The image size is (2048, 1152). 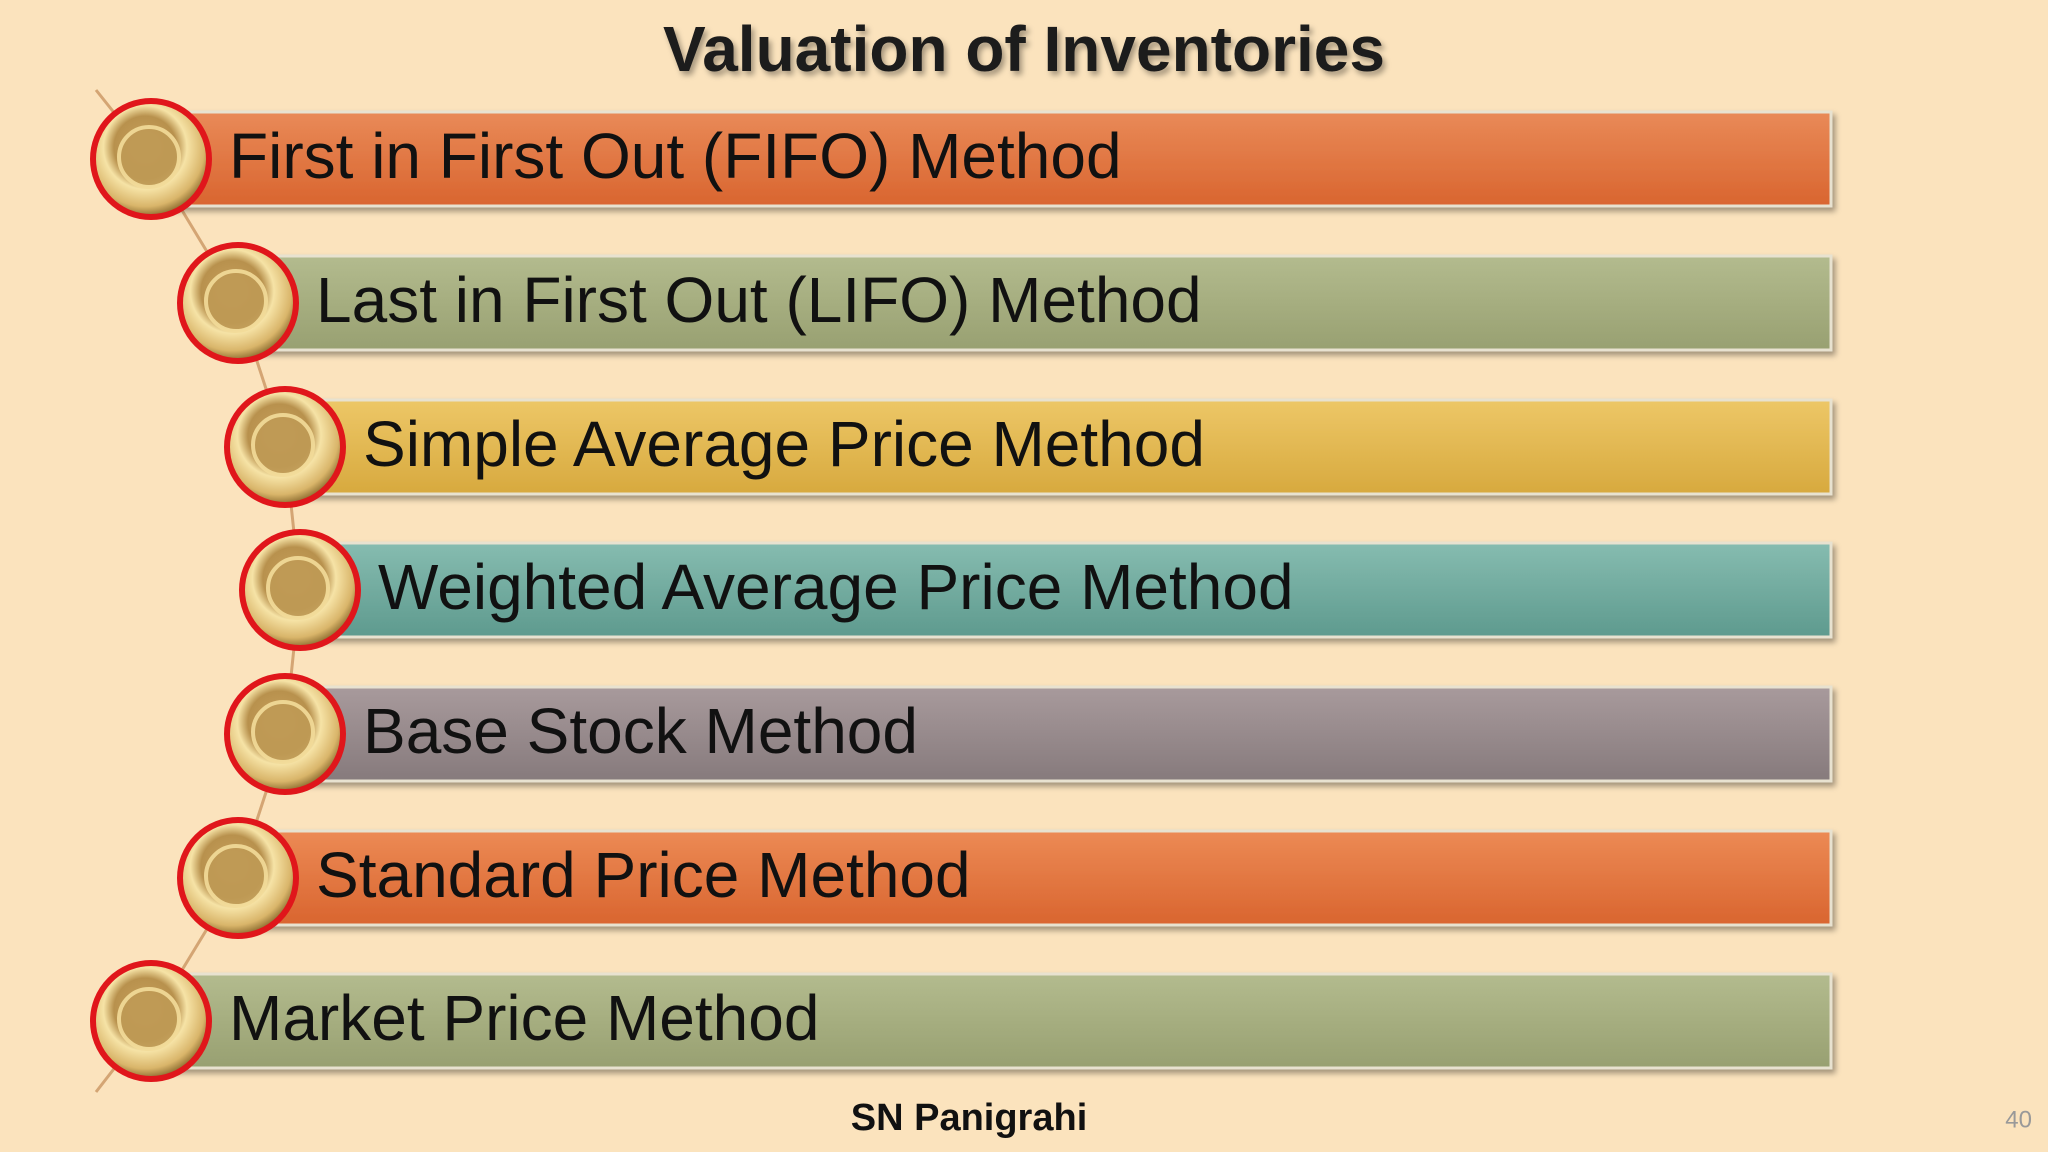 I want to click on item-label: Weighted Average Price Method, so click(x=836, y=587).